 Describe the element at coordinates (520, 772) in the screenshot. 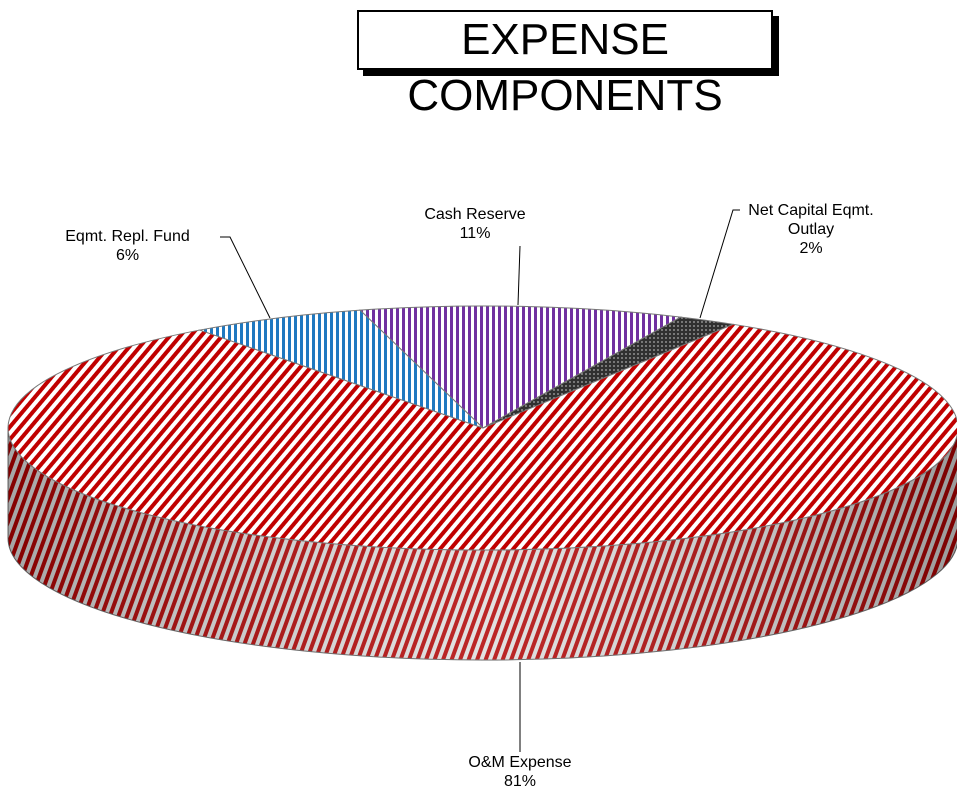

I see `slice-label: O&M Expense 81%` at that location.